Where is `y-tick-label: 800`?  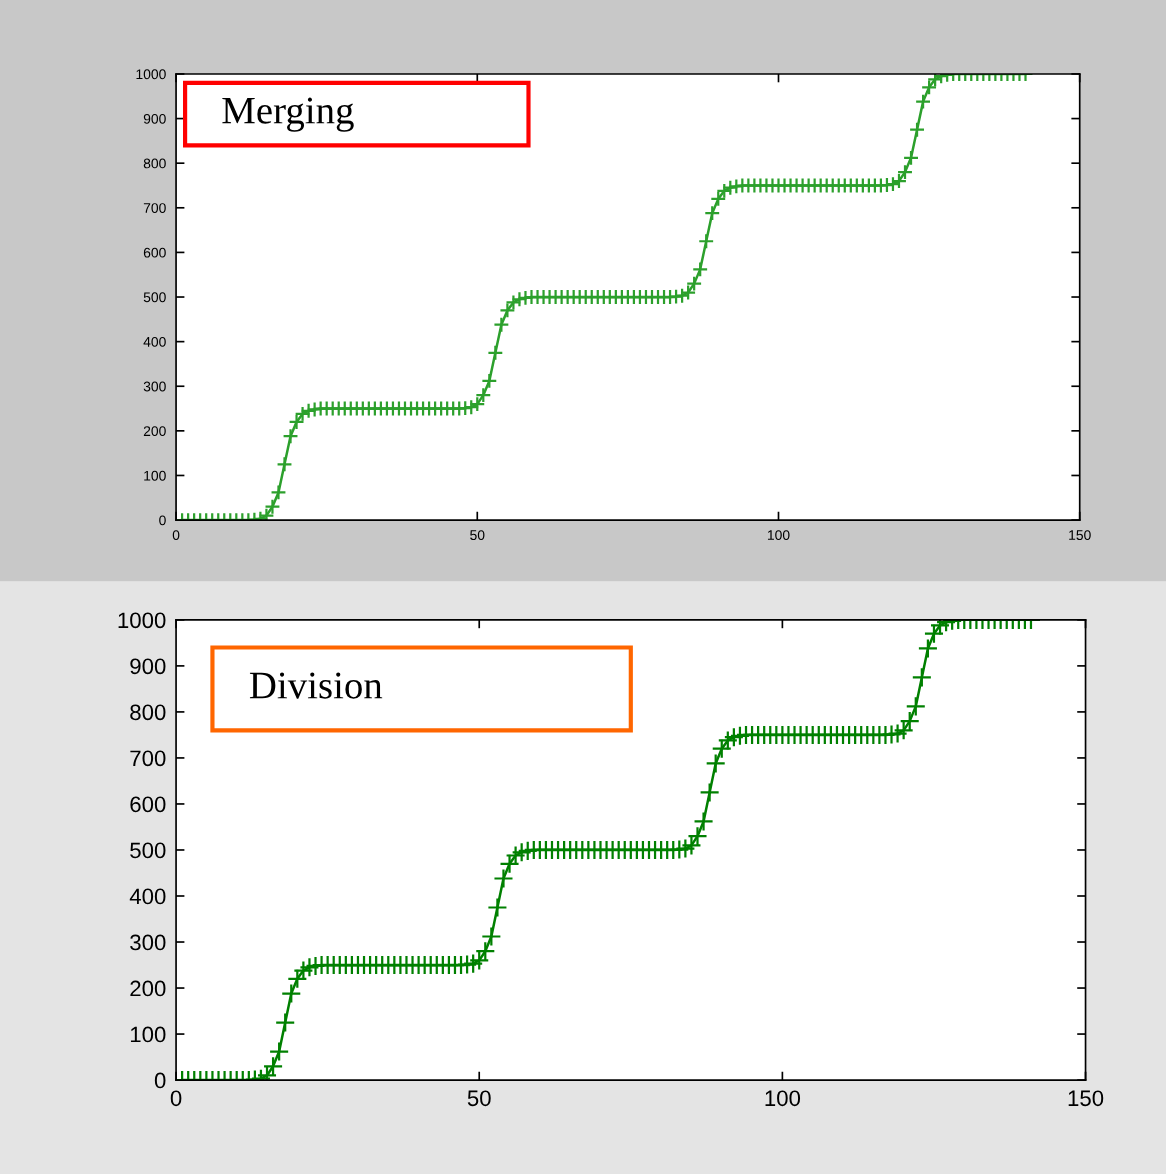 y-tick-label: 800 is located at coordinates (148, 712).